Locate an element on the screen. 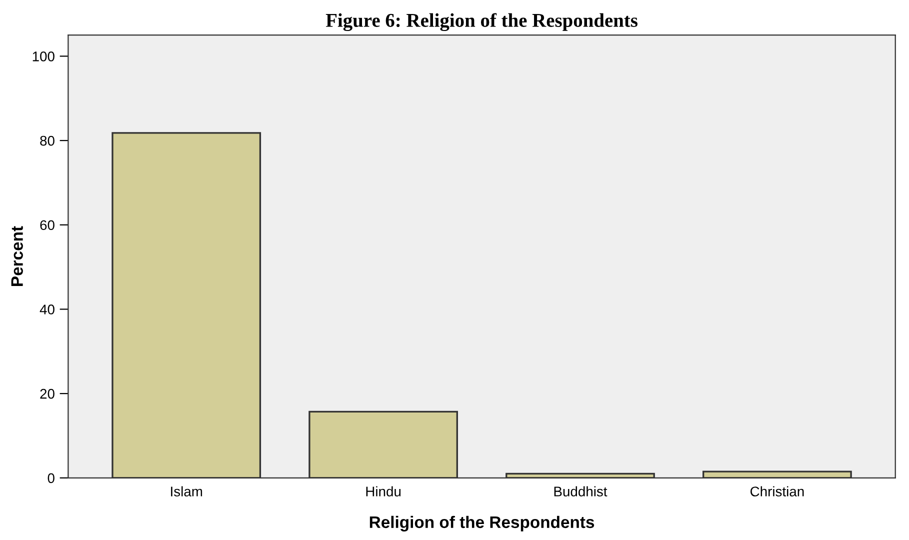 The image size is (909, 540). y-tick-label: 100 is located at coordinates (43, 57).